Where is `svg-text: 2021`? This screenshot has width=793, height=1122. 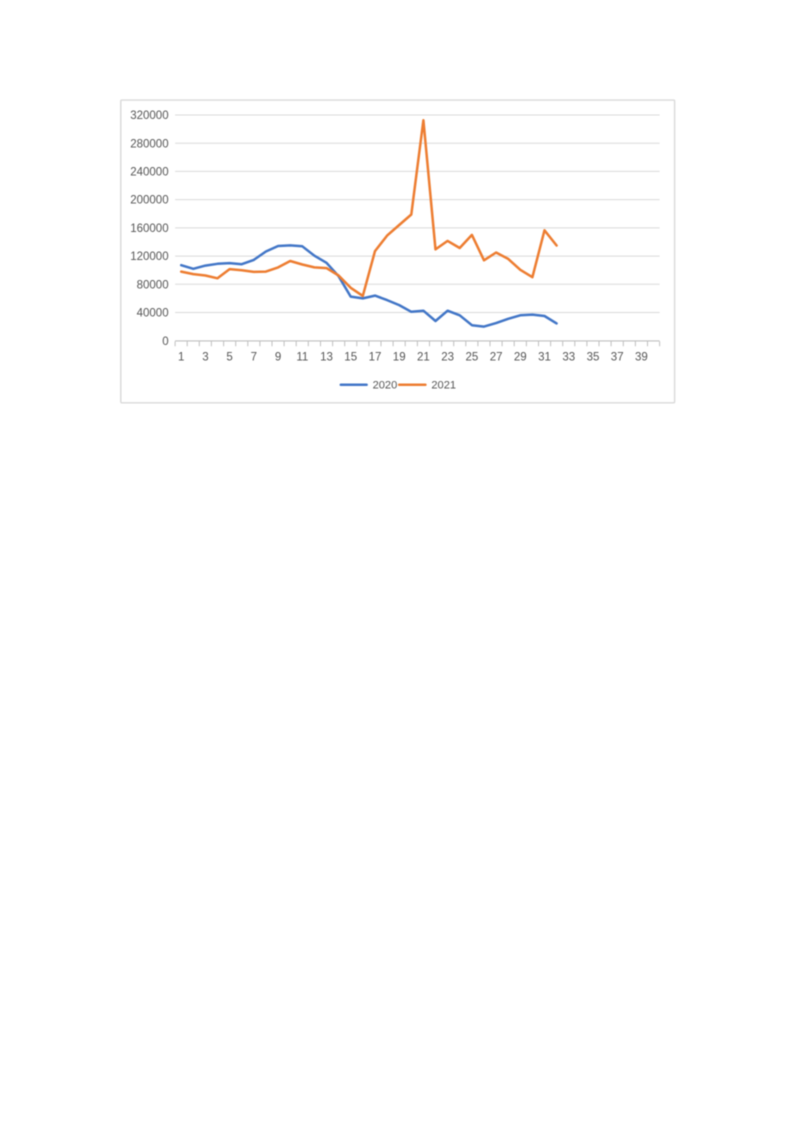
svg-text: 2021 is located at coordinates (443, 386).